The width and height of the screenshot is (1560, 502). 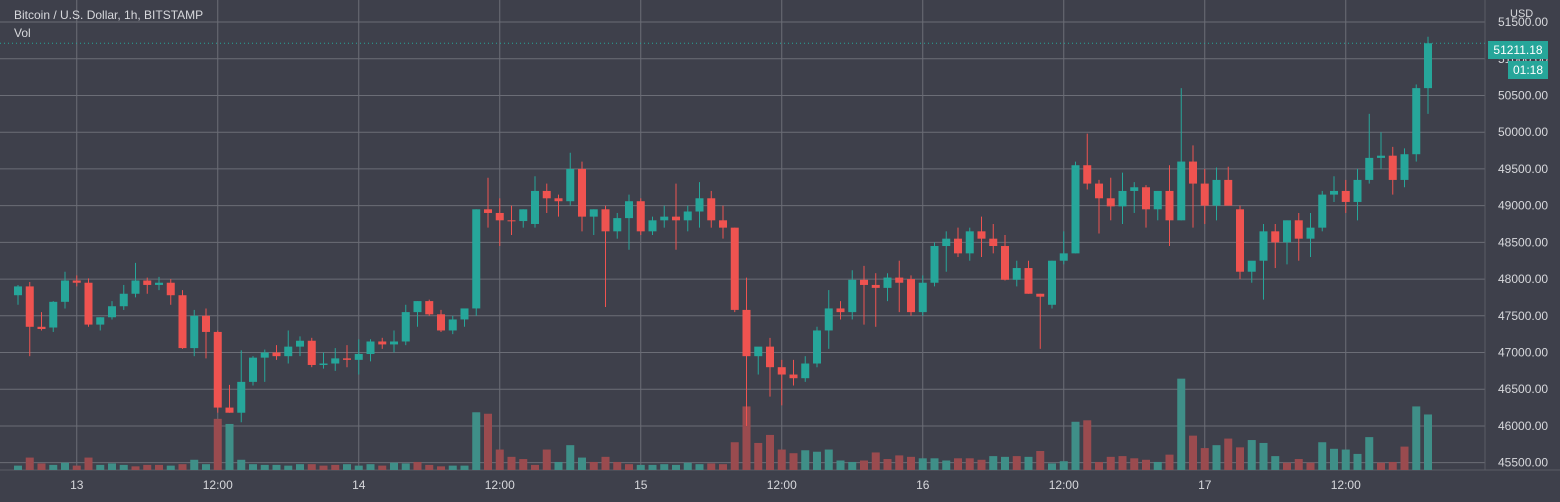 I want to click on price-tick-label: 47500.00, so click(x=1523, y=316).